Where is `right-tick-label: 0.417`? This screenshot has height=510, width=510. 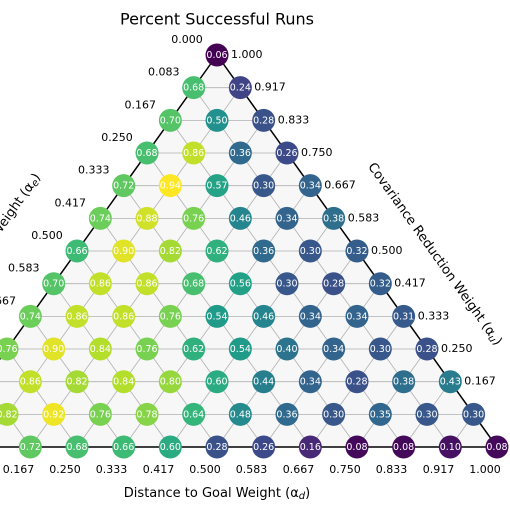
right-tick-label: 0.417 is located at coordinates (410, 283).